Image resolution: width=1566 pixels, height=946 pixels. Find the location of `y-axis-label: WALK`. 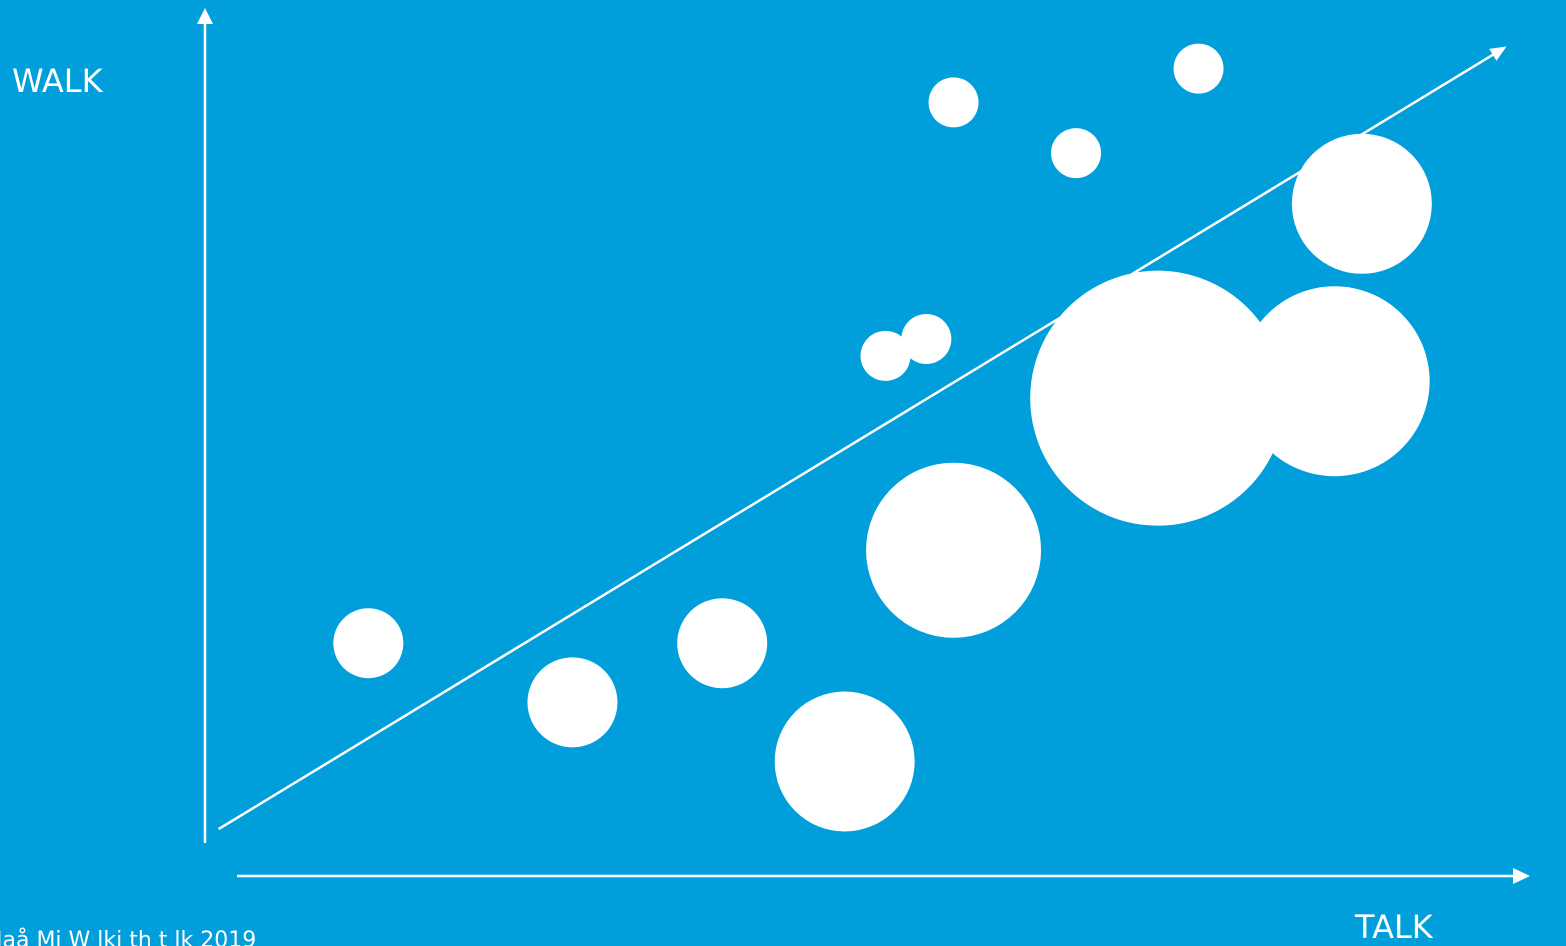

y-axis-label: WALK is located at coordinates (57, 81).